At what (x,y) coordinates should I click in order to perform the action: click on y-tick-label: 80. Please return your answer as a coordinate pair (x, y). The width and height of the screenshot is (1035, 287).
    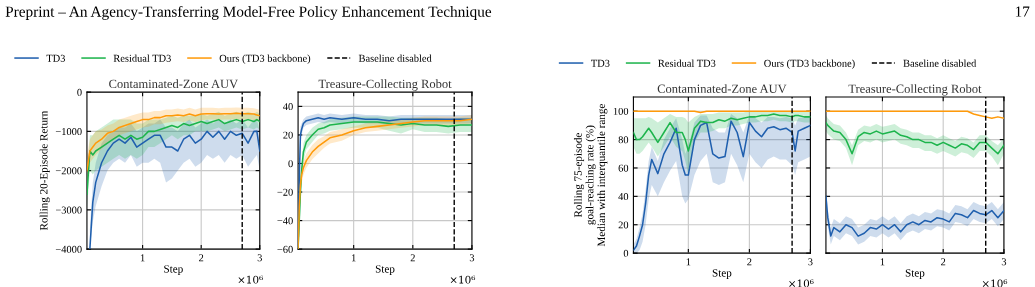
    Looking at the image, I should click on (623, 140).